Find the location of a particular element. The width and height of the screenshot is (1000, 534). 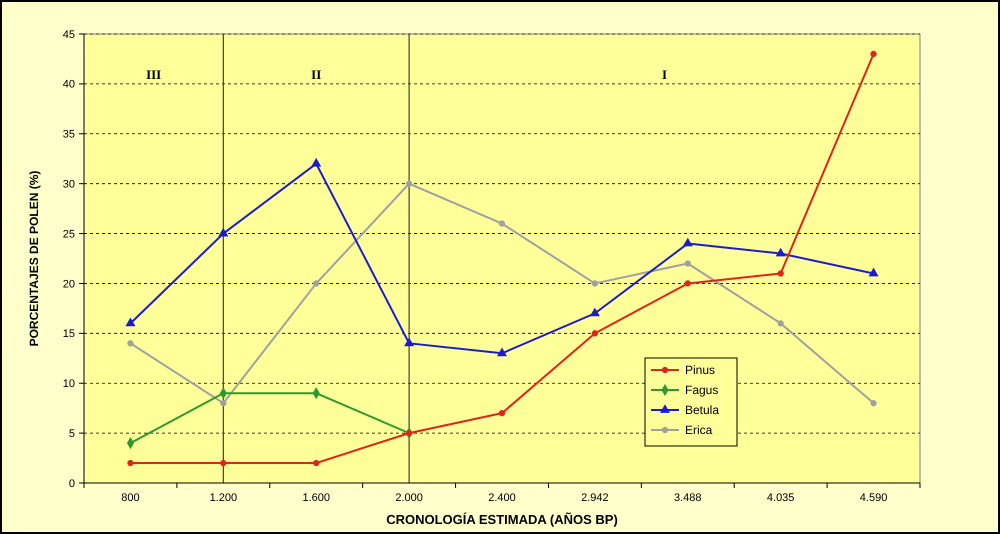

x-tick-label: 800 is located at coordinates (130, 498).